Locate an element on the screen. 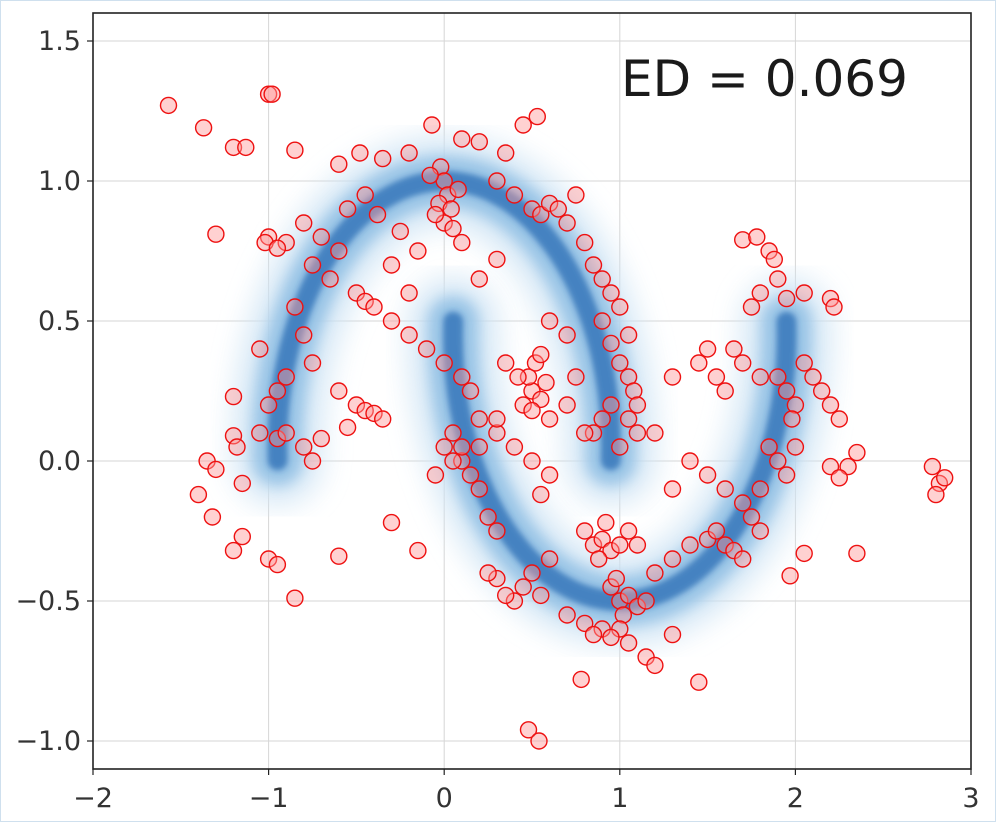  x-axis-ticks: −2 −1 0 1 2 3 is located at coordinates (526, 791).